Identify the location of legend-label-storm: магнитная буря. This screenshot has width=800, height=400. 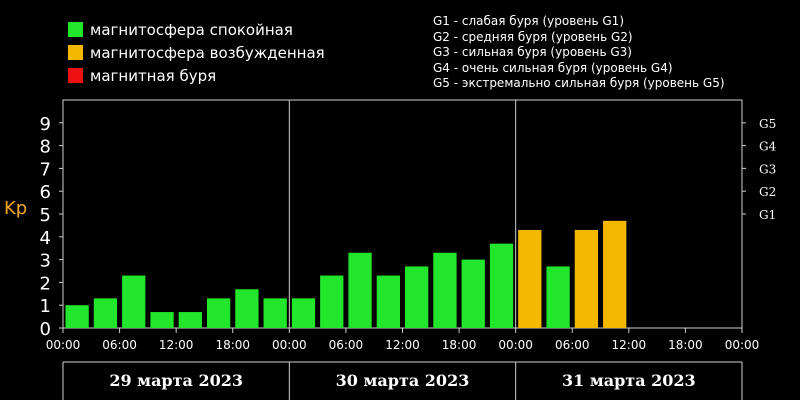
(153, 75).